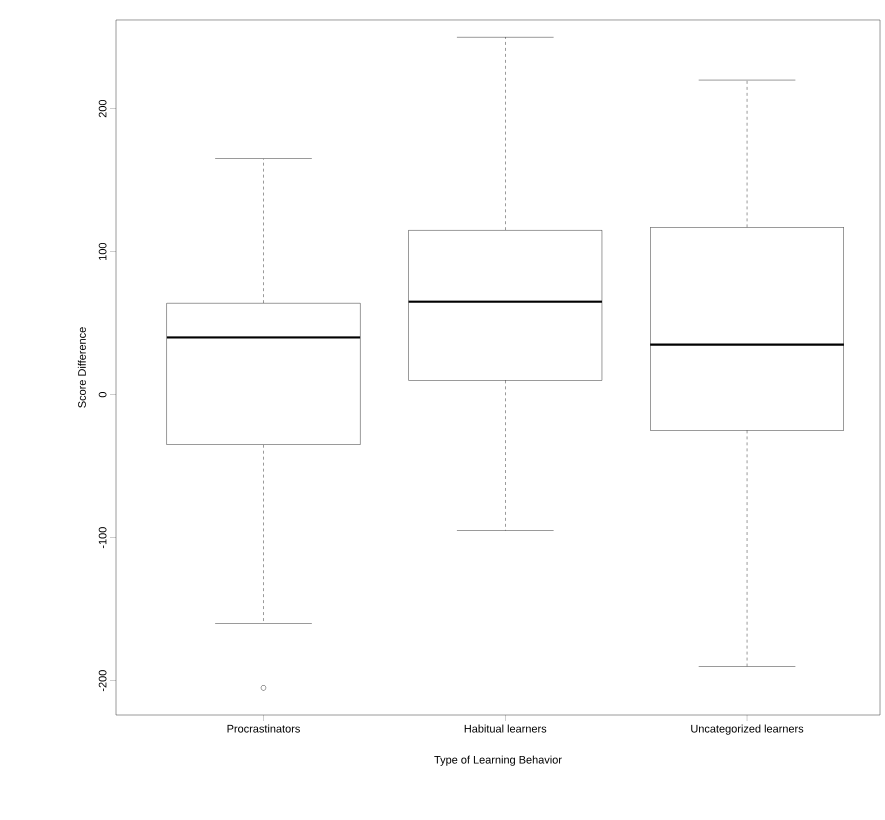 The width and height of the screenshot is (885, 820). What do you see at coordinates (264, 728) in the screenshot?
I see `x-tick-label: Procrastinators` at bounding box center [264, 728].